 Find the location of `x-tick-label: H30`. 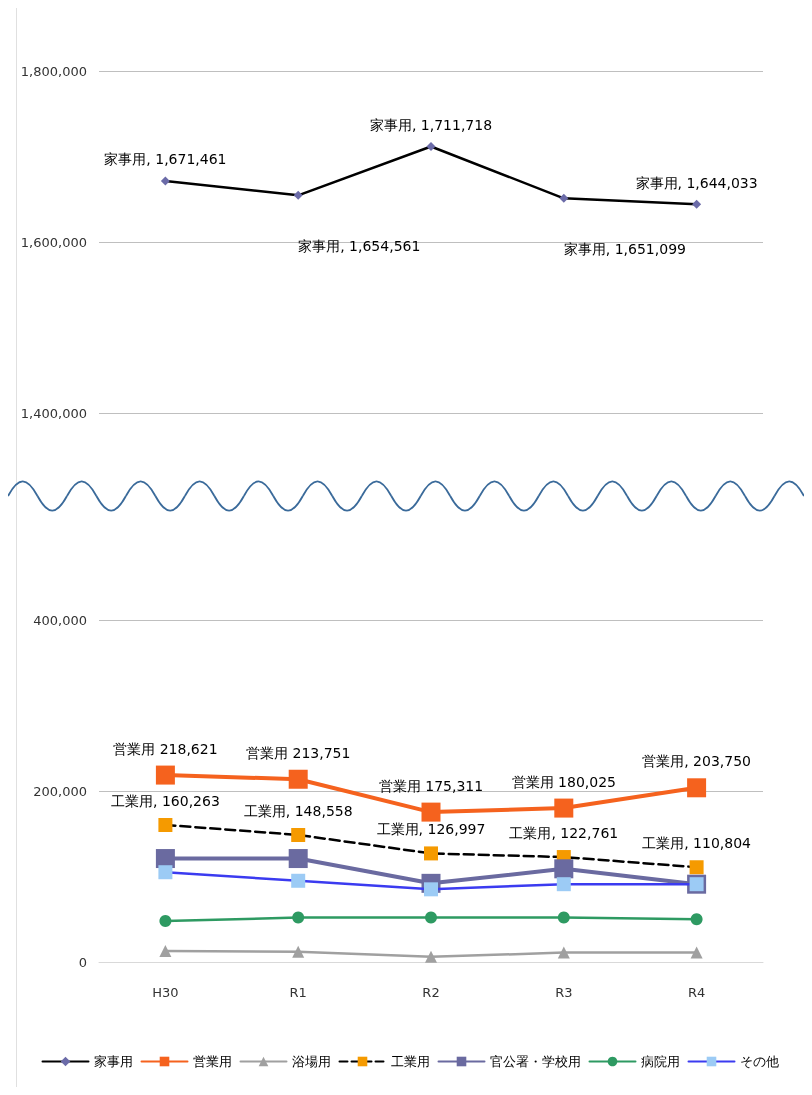

x-tick-label: H30 is located at coordinates (165, 992).